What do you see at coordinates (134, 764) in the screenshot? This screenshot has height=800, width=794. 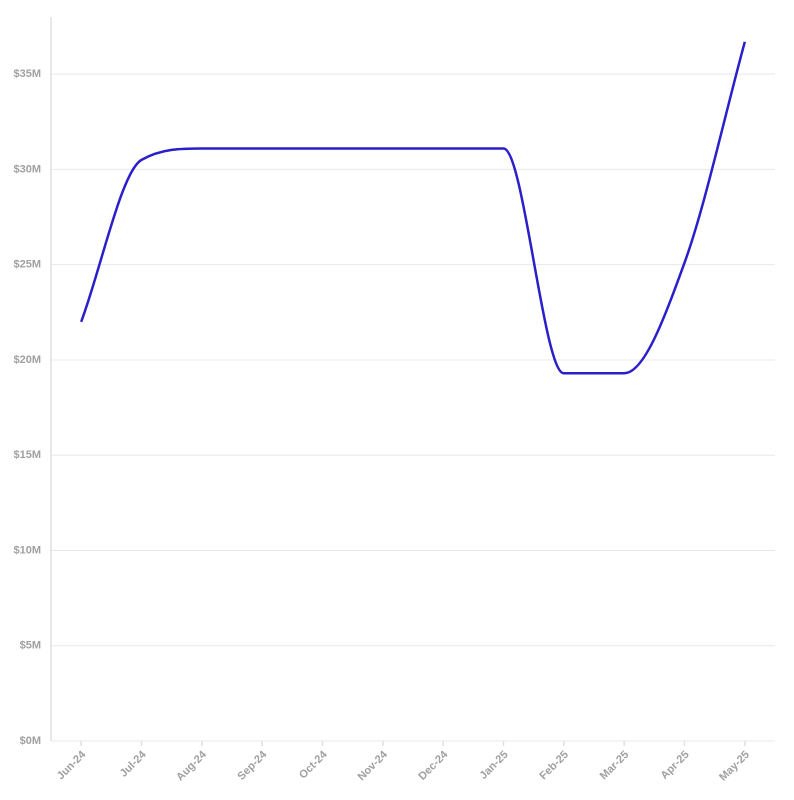 I see `x-tick-label: Jul-24` at bounding box center [134, 764].